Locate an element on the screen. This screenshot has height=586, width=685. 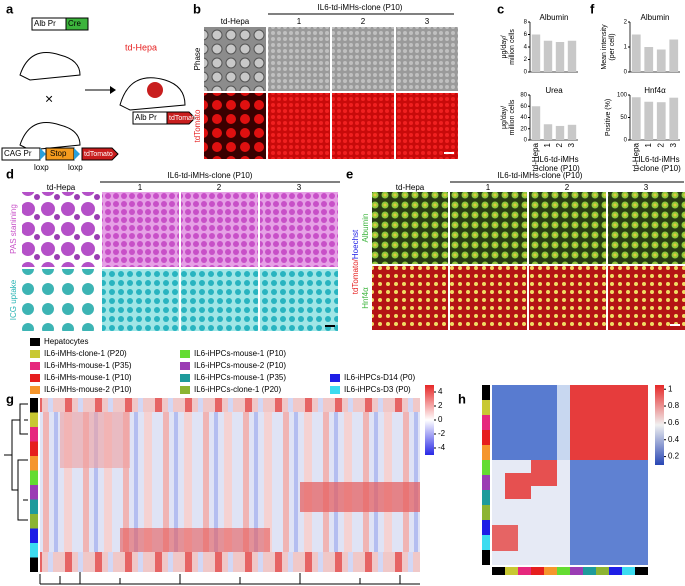
panel-letter: h is located at coordinates (462, 398).